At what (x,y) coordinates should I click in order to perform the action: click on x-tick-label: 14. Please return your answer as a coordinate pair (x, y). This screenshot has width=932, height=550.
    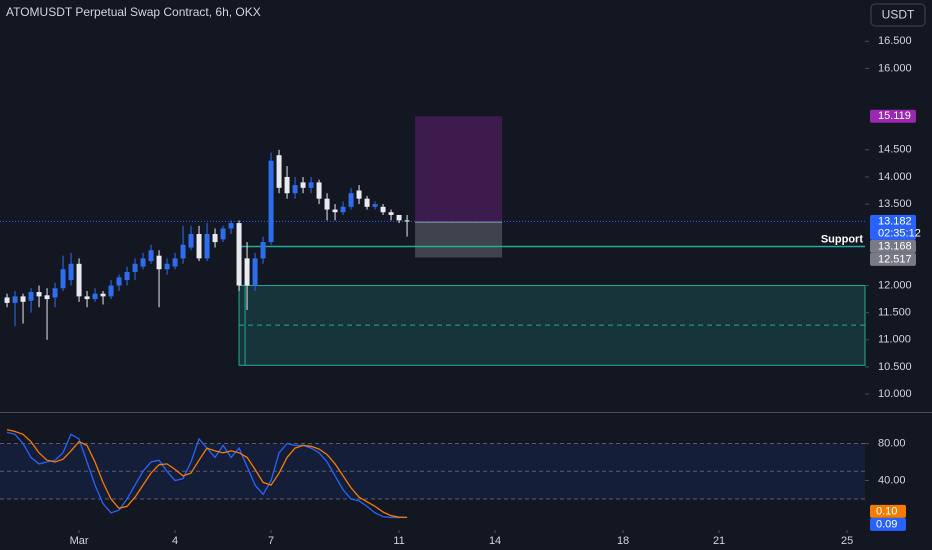
    Looking at the image, I should click on (495, 541).